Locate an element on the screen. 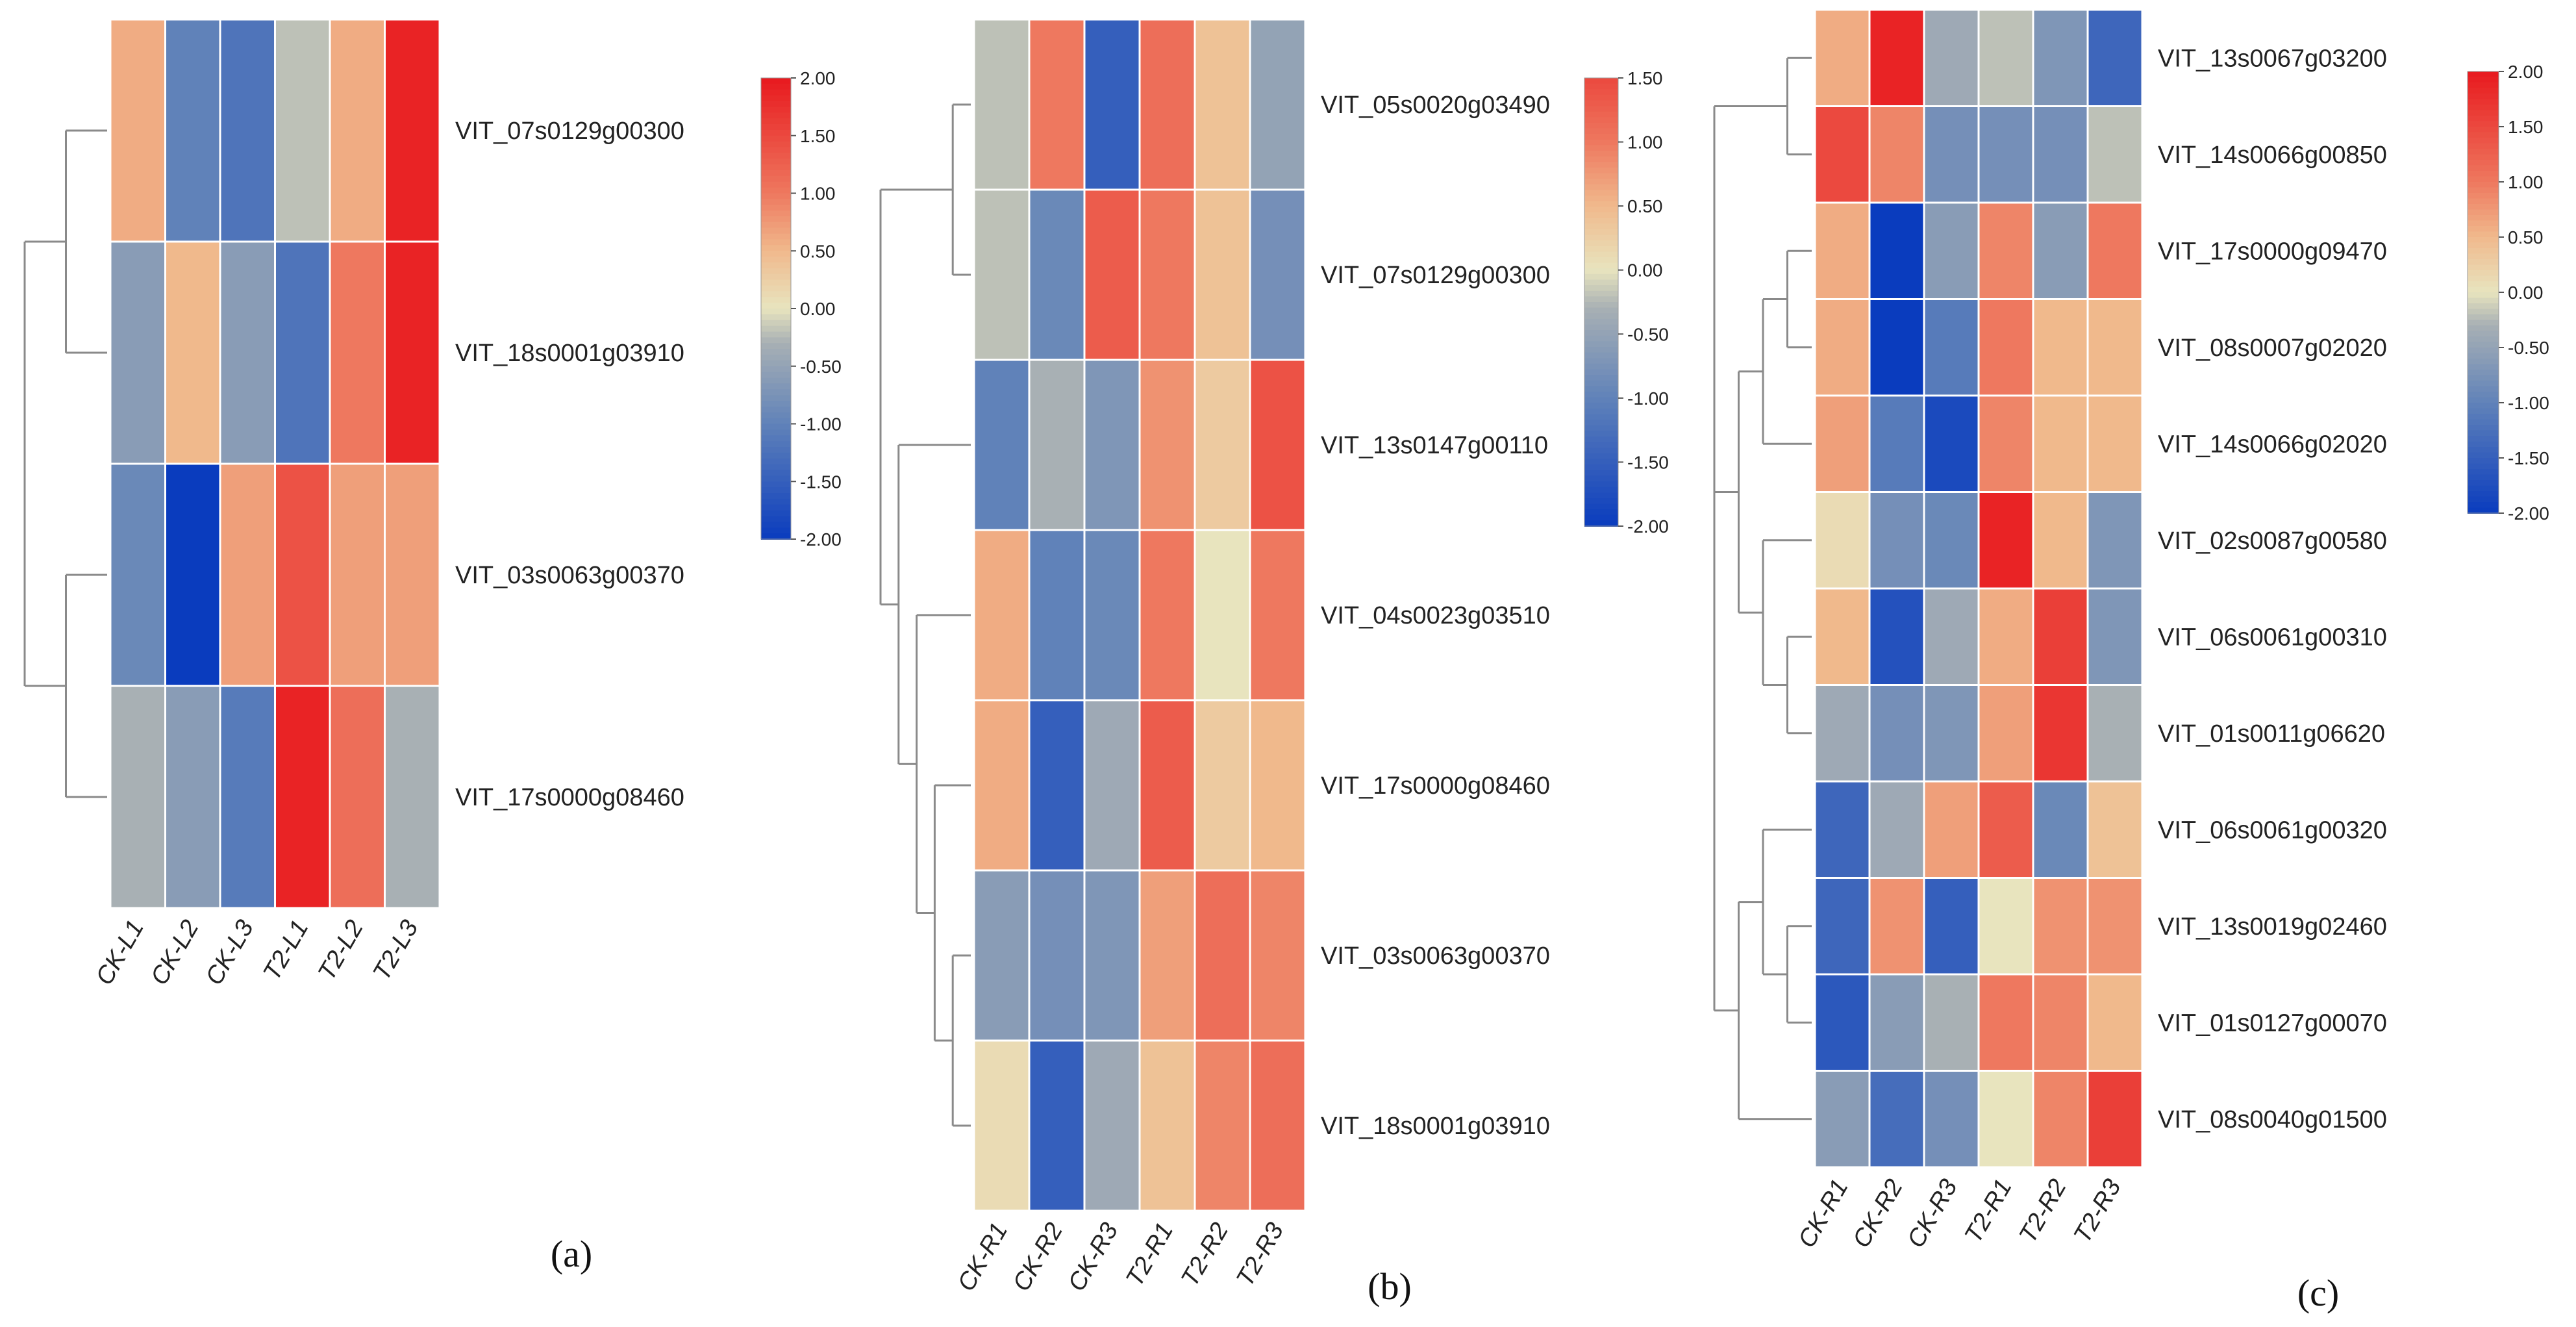 The height and width of the screenshot is (1327, 2576). row-label: VIT_01s0127g00070 is located at coordinates (2272, 1023).